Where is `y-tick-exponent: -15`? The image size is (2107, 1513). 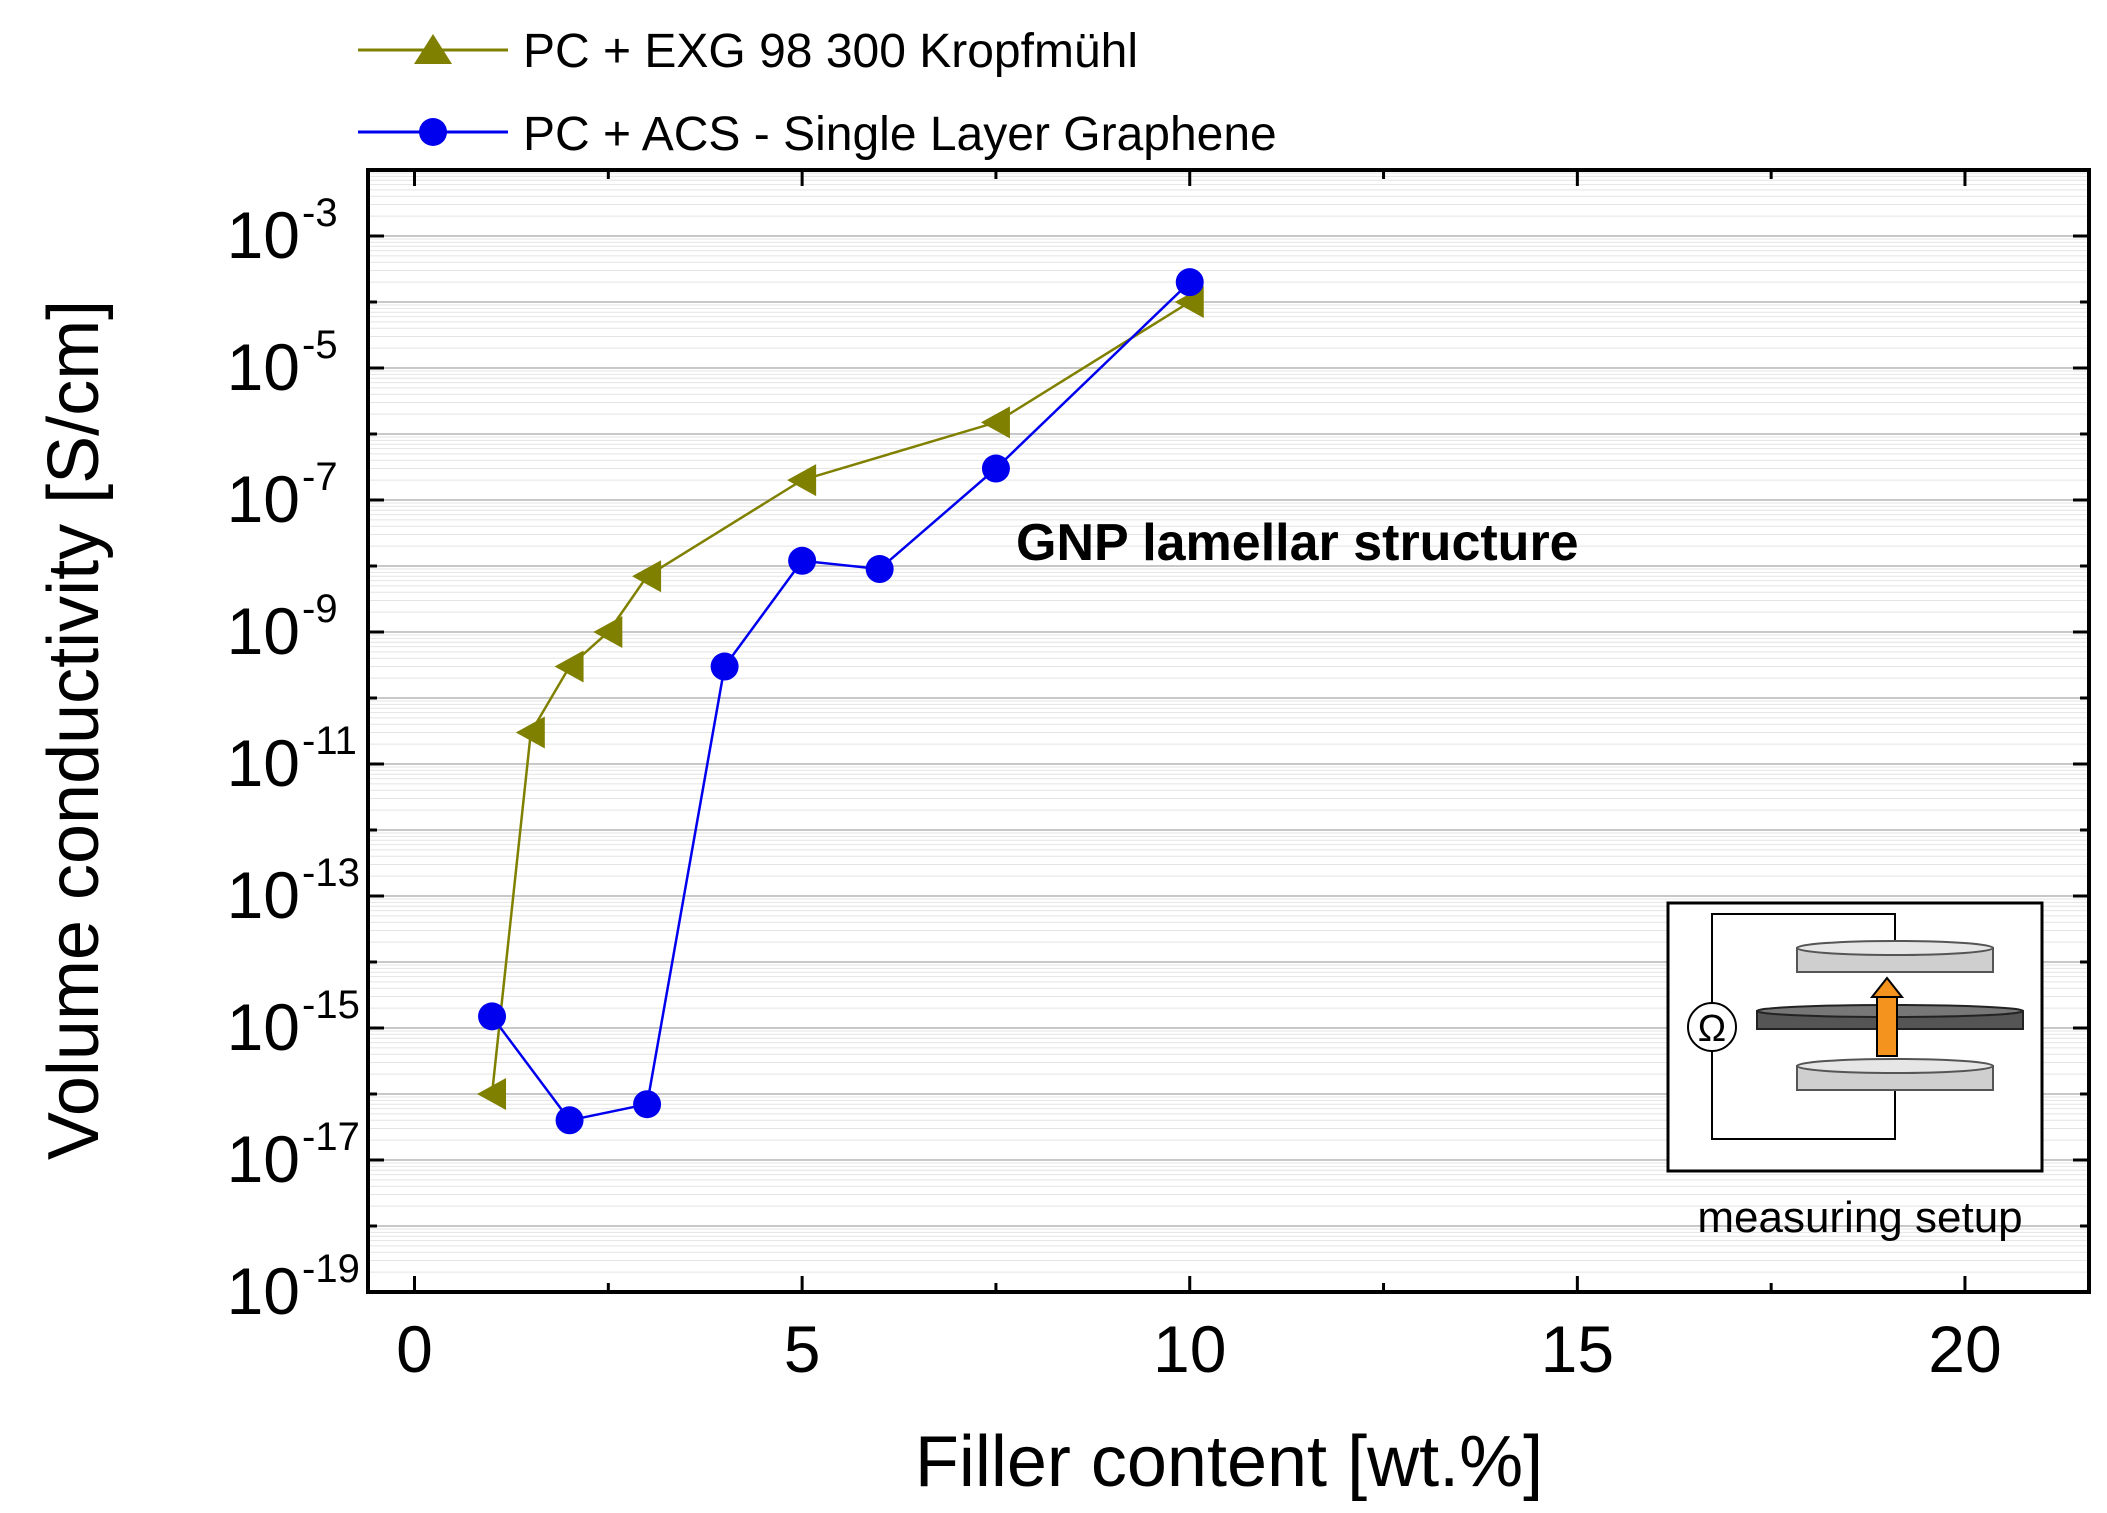 y-tick-exponent: -15 is located at coordinates (331, 1005).